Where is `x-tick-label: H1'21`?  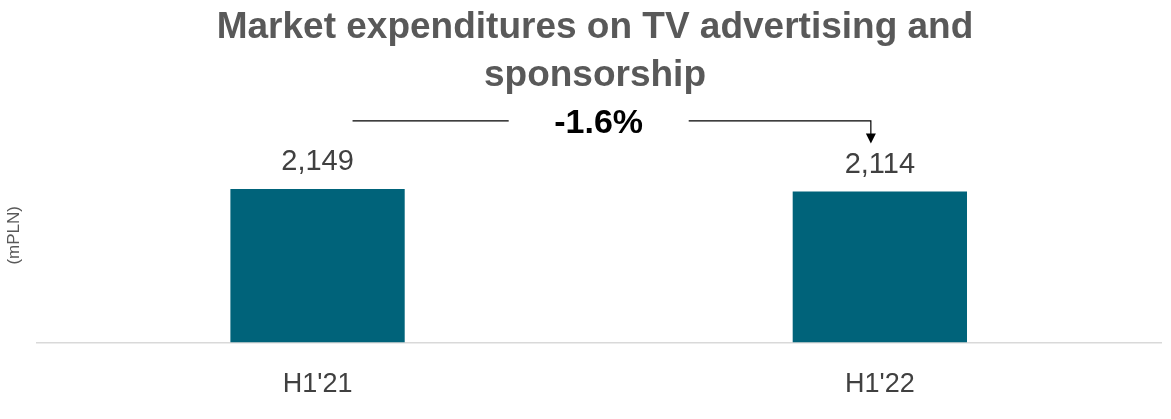 x-tick-label: H1'21 is located at coordinates (317, 383).